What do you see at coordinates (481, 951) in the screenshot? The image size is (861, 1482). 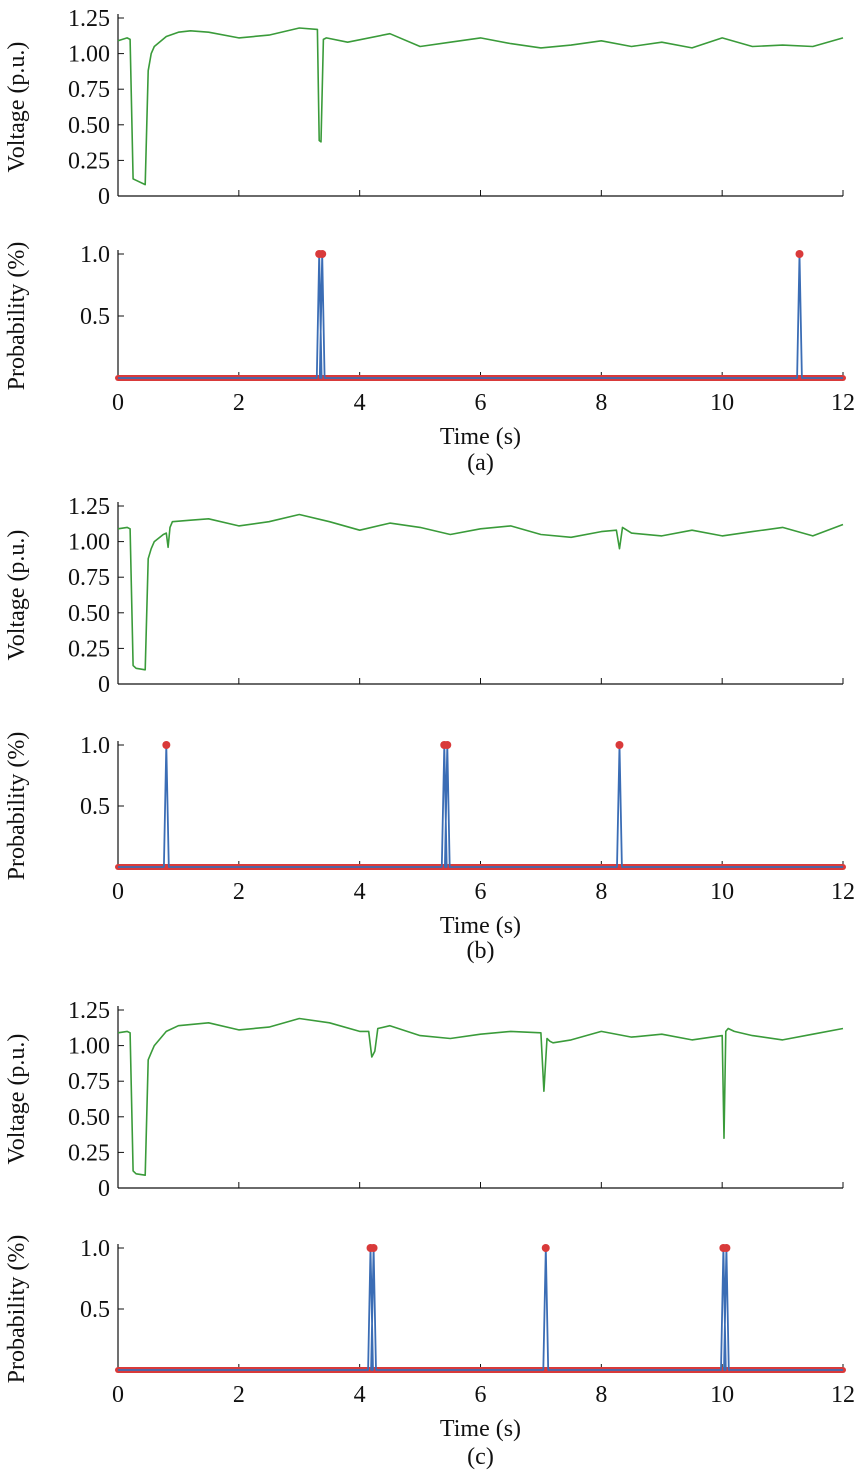 I see `panel-caption: (b)` at bounding box center [481, 951].